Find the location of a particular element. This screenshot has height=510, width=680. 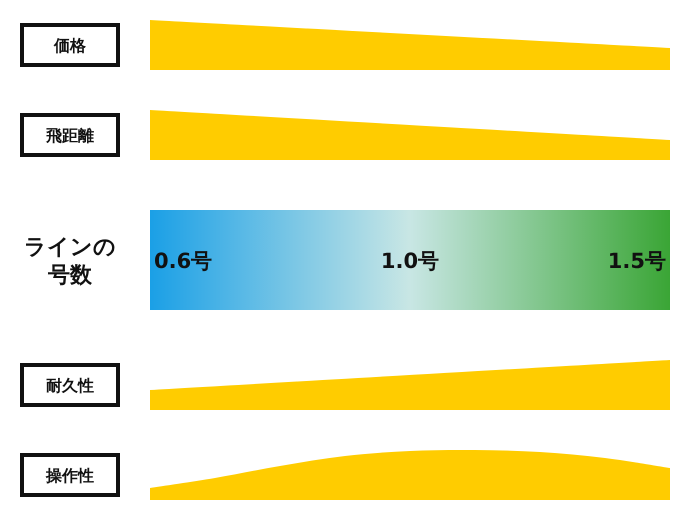

text: 飛距離 is located at coordinates (69, 135).